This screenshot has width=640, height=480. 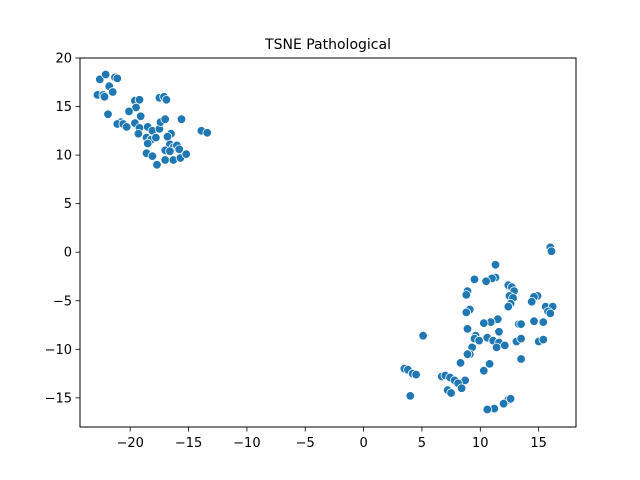 I want to click on x-tick-label: −20, so click(x=129, y=443).